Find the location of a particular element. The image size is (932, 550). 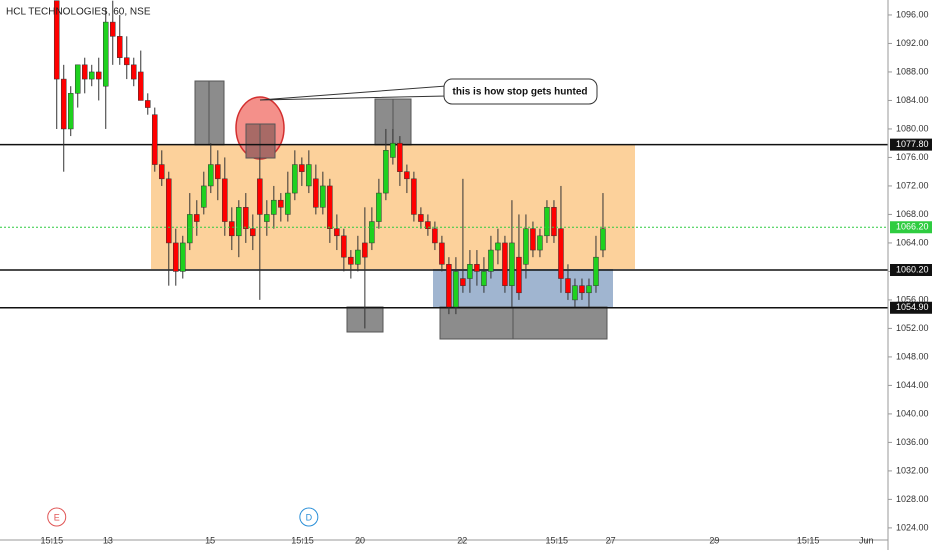

y-tick-label: 1052.00 is located at coordinates (912, 328).